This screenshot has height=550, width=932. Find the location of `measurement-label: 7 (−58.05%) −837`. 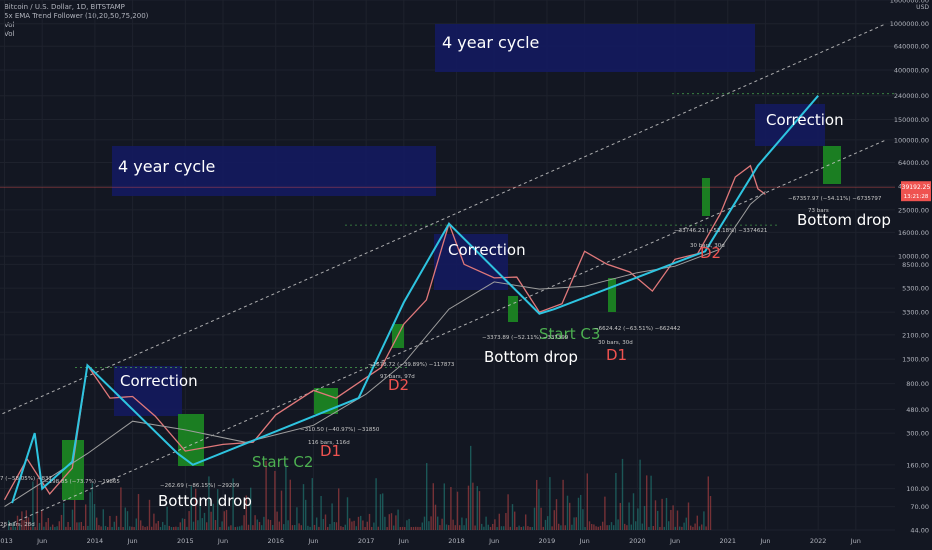

measurement-label: 7 (−58.05%) −837 is located at coordinates (26, 479).